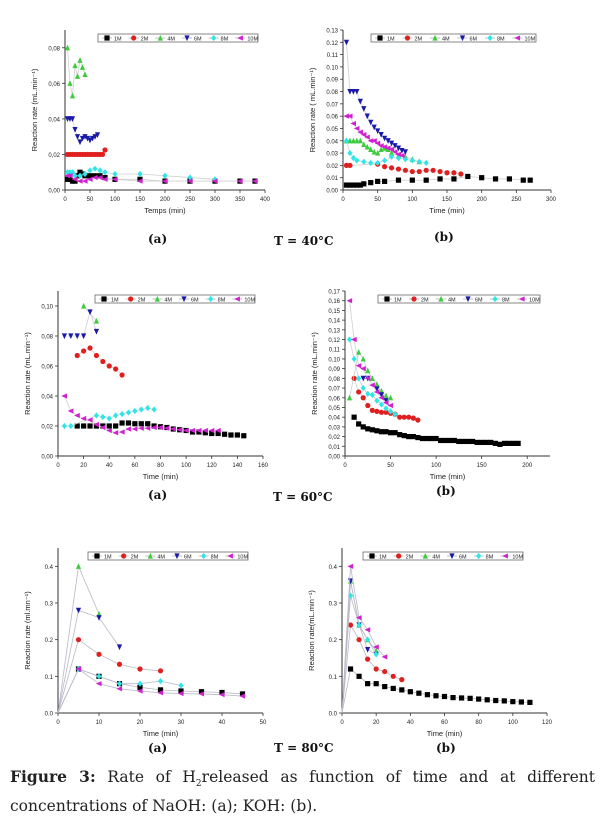 The width and height of the screenshot is (603, 822). What do you see at coordinates (376, 97) in the screenshot?
I see `series-line-6M` at bounding box center [376, 97].